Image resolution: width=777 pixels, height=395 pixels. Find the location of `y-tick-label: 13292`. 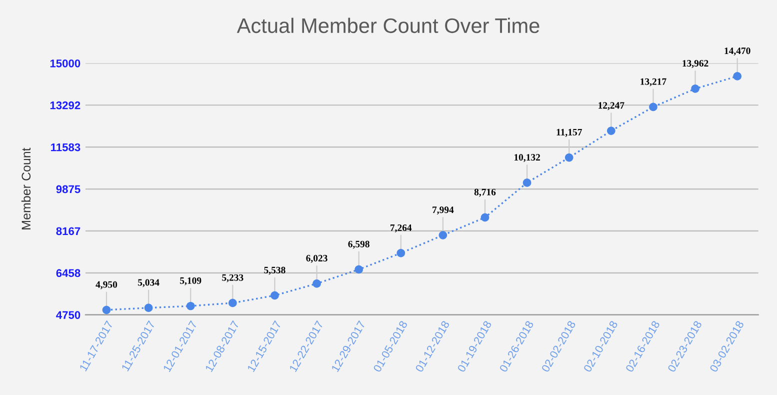

y-tick-label: 13292 is located at coordinates (65, 105).